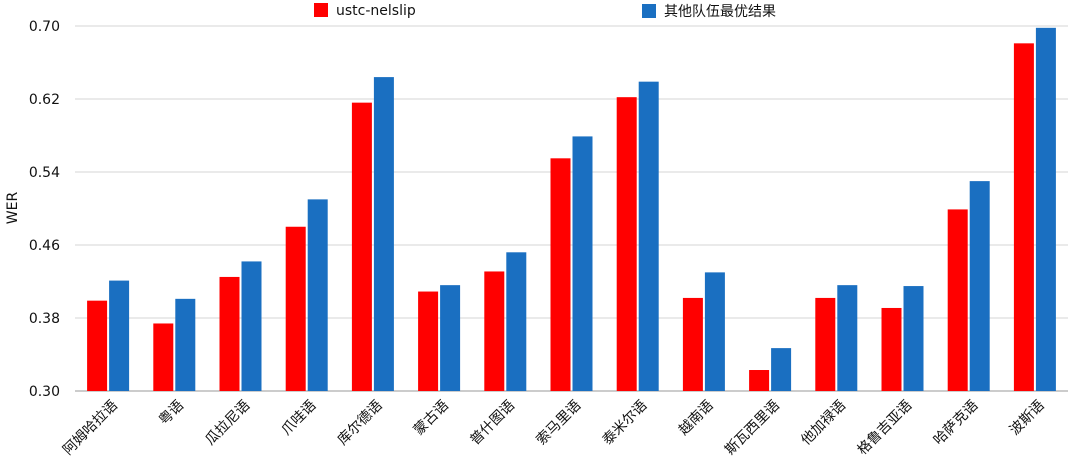 The image size is (1080, 475). I want to click on x-tick-label: 爪哇语, so click(299, 418).